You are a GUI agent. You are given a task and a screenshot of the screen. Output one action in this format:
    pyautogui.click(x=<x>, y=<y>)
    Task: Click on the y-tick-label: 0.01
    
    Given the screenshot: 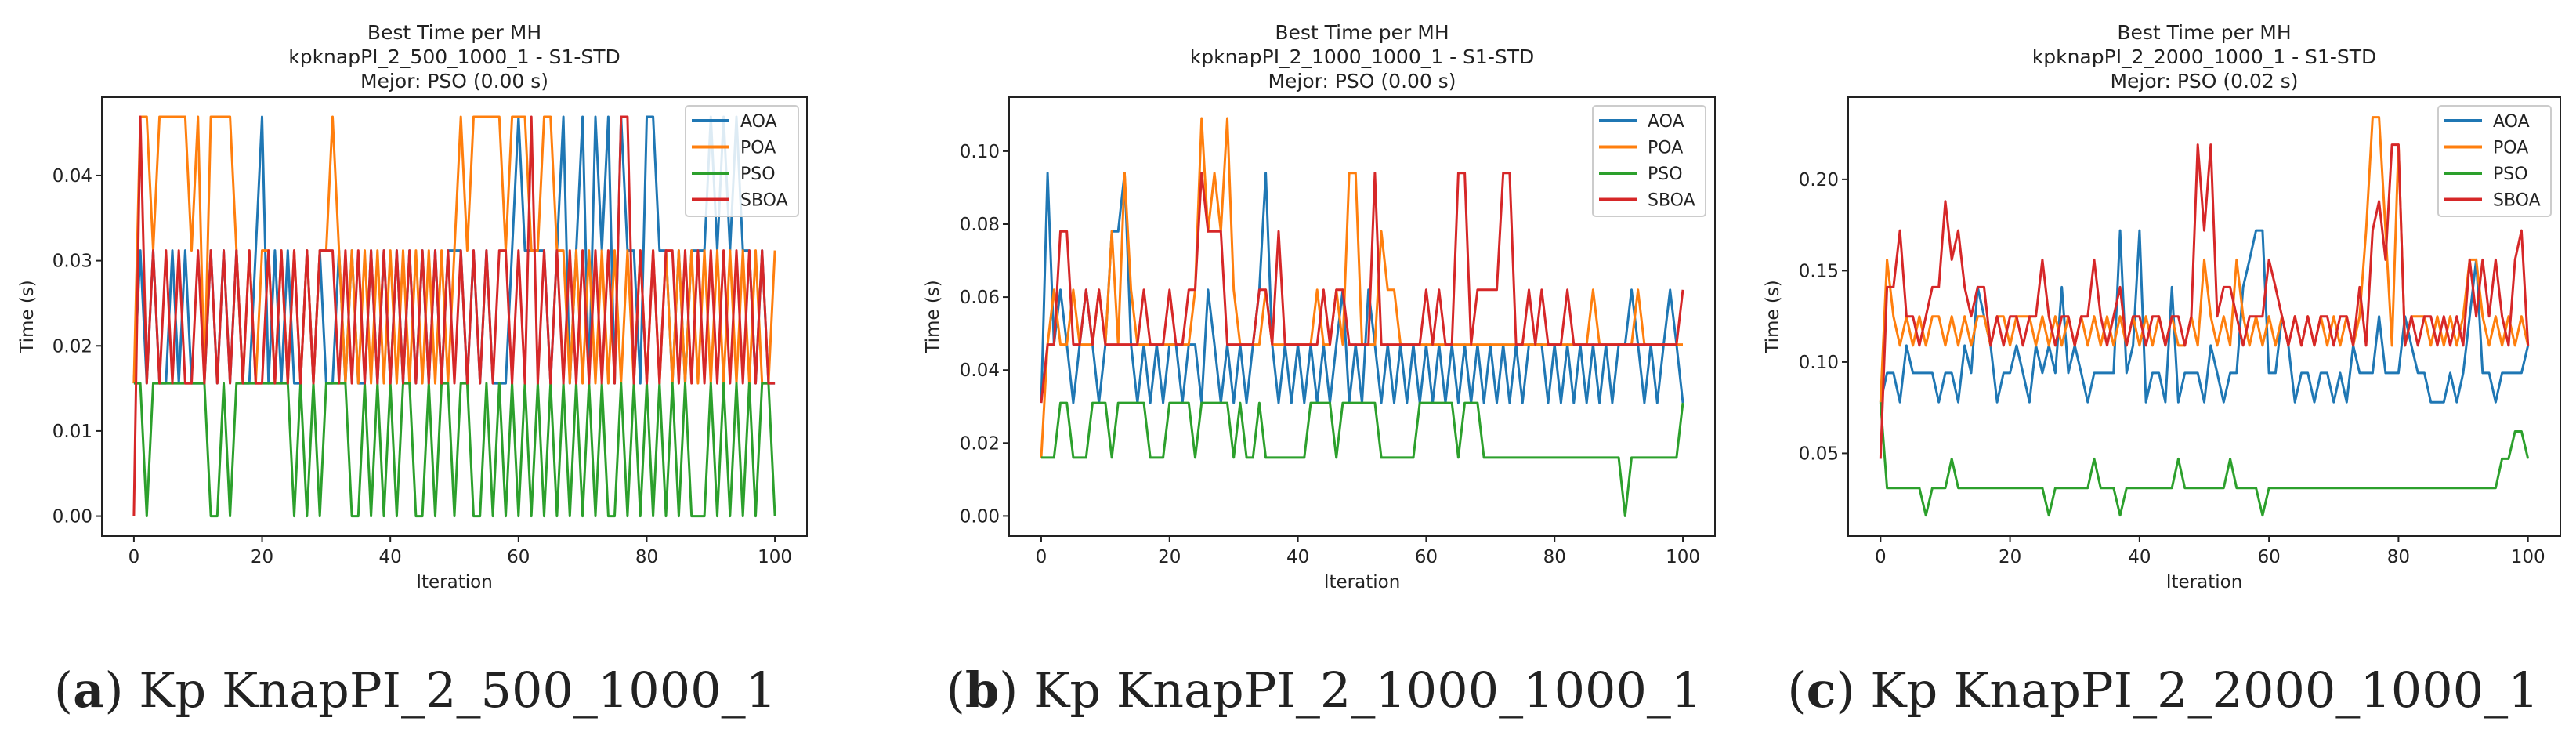 What is the action you would take?
    pyautogui.click(x=72, y=432)
    